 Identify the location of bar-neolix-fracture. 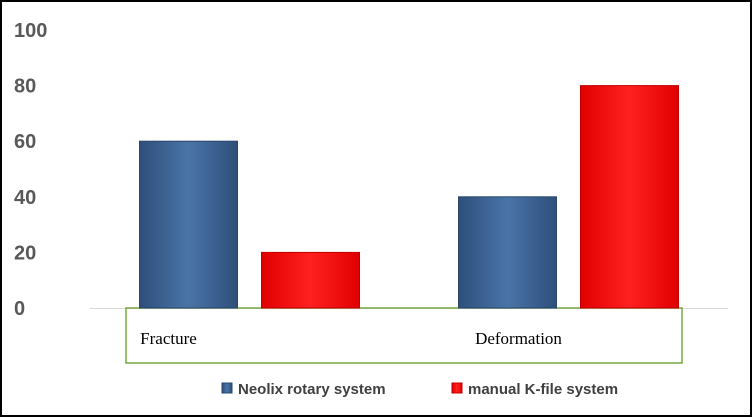
(188, 224).